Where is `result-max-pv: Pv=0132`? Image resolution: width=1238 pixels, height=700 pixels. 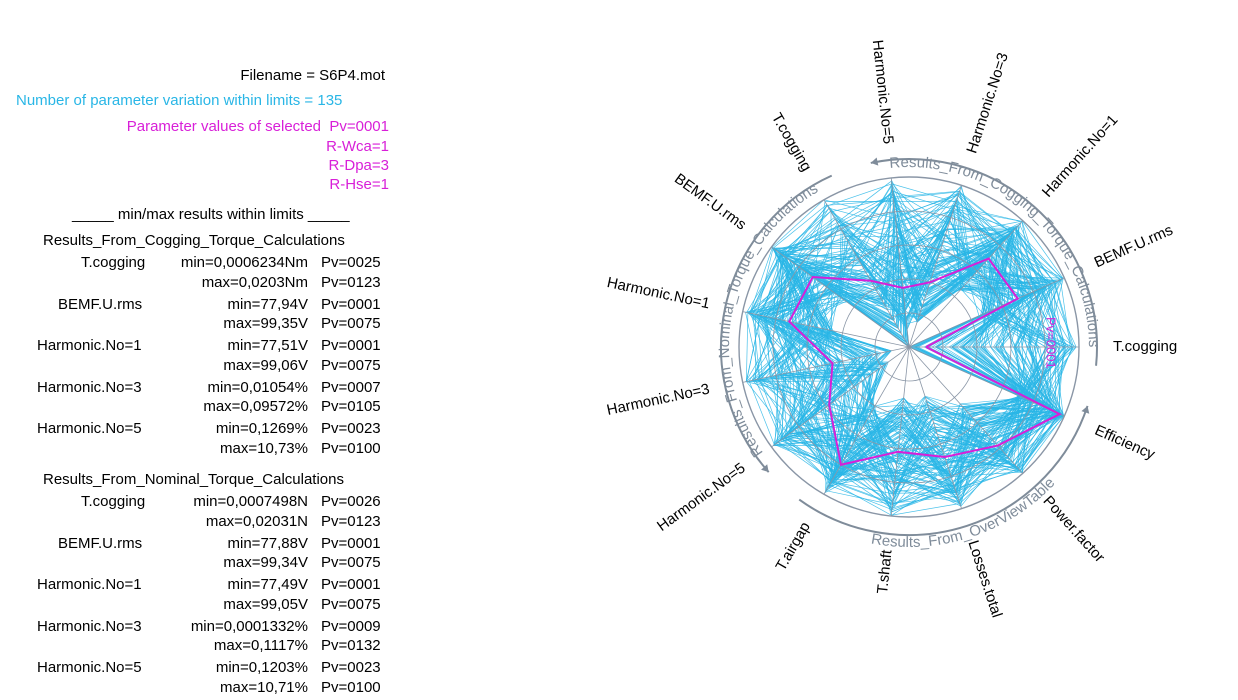
result-max-pv: Pv=0132 is located at coordinates (351, 645).